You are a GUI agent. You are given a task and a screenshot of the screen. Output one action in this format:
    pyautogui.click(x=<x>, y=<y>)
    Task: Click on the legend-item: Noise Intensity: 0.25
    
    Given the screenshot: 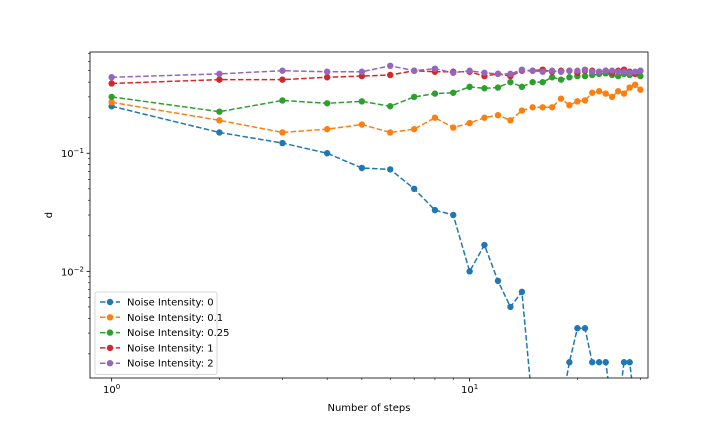 What is the action you would take?
    pyautogui.click(x=165, y=333)
    